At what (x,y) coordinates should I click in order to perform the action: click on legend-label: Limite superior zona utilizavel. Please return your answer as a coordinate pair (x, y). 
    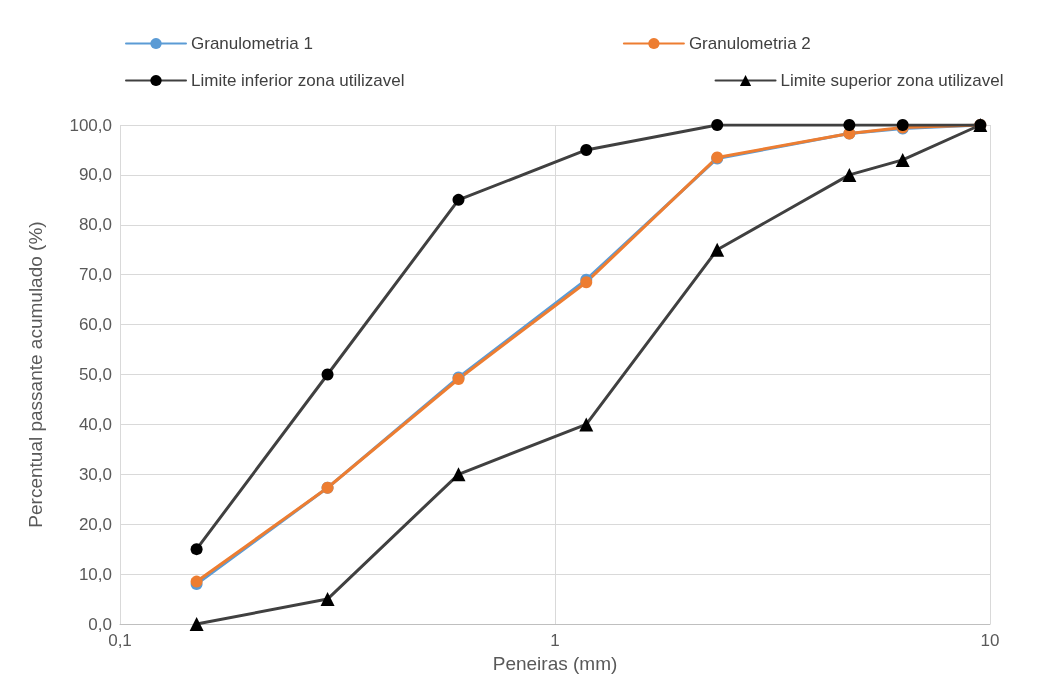
    Looking at the image, I should click on (892, 80).